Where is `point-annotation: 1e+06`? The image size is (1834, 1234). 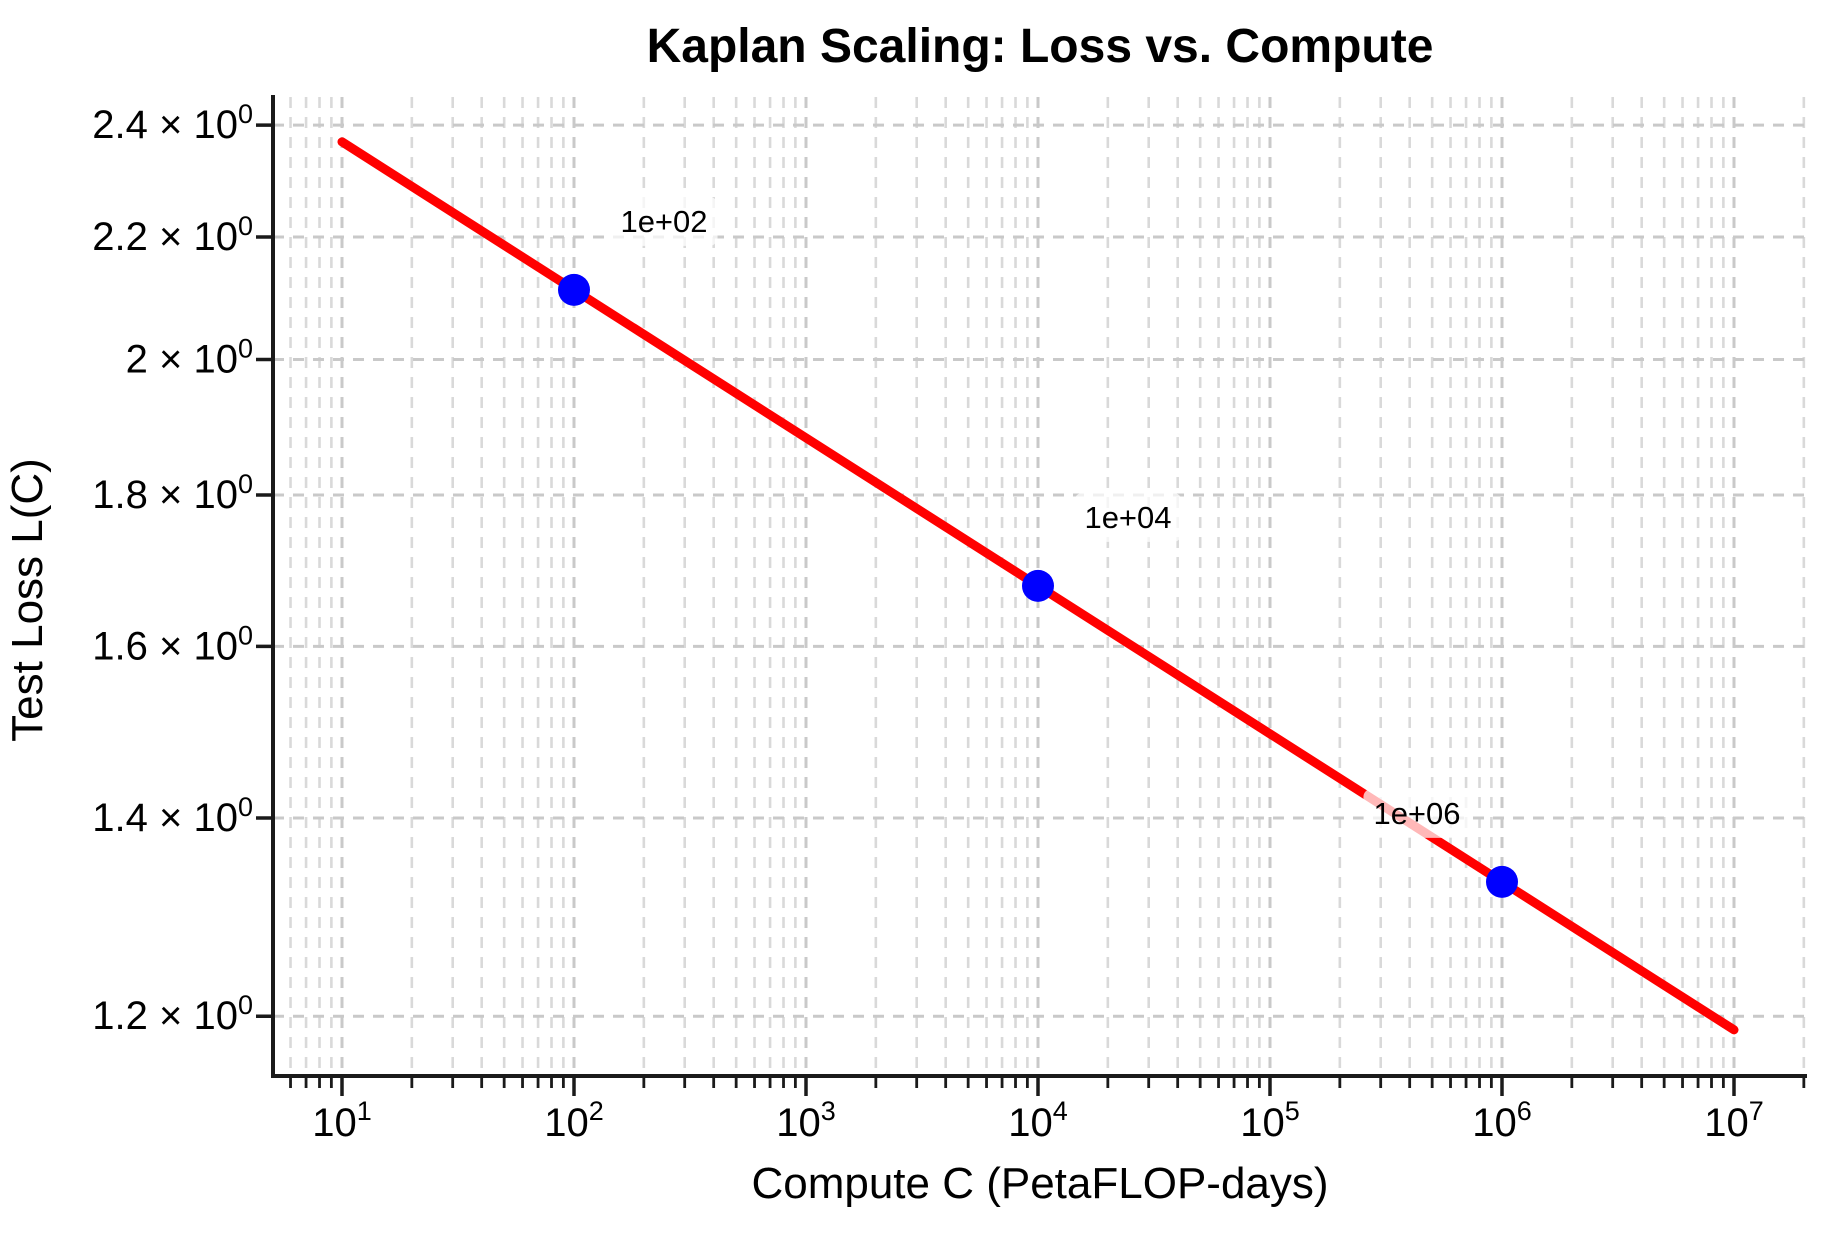 point-annotation: 1e+06 is located at coordinates (1416, 813).